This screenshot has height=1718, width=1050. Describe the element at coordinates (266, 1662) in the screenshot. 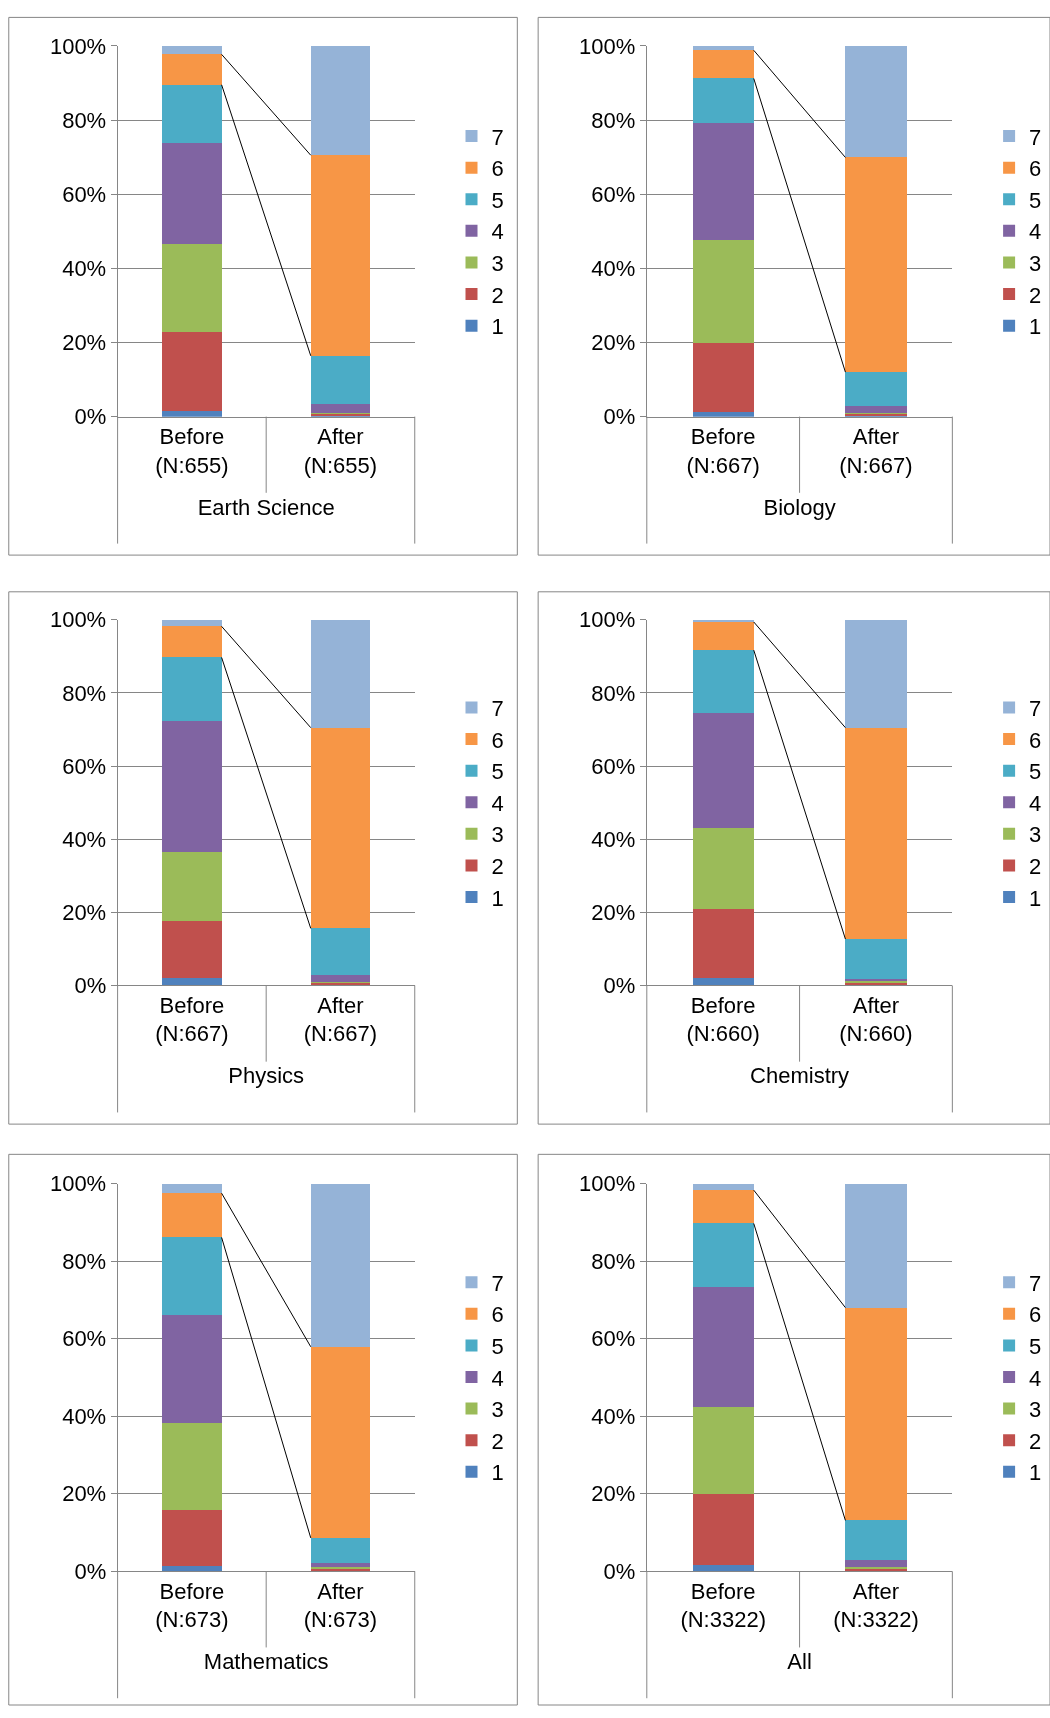

I see `x-axis-title: Mathematics` at that location.